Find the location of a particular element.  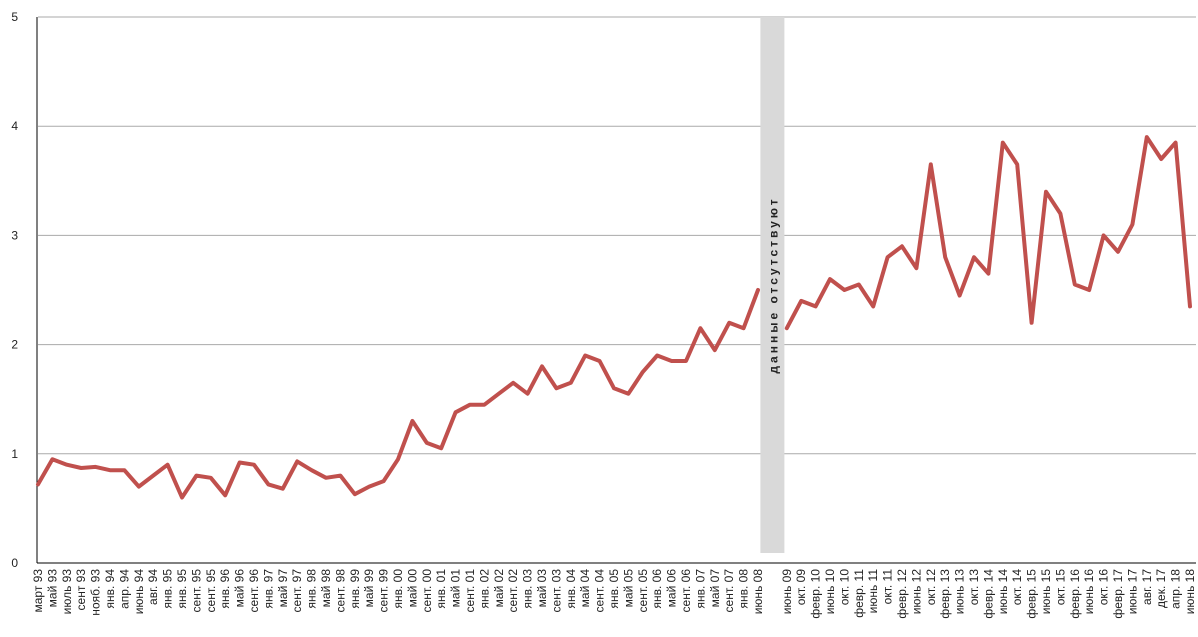

x-tick-label: сент 93 is located at coordinates (81, 590).